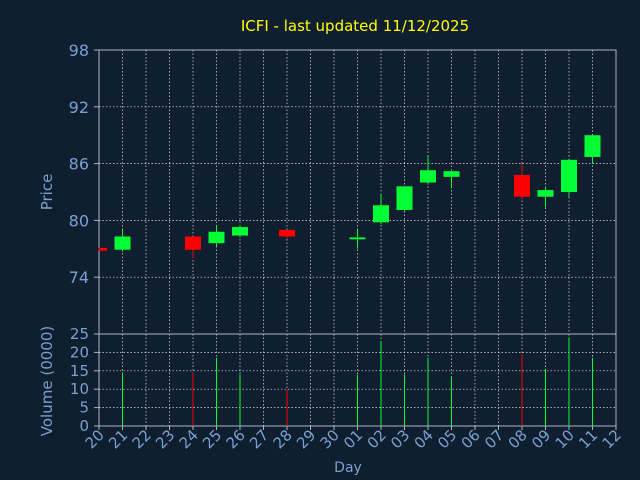 Image resolution: width=640 pixels, height=480 pixels. I want to click on x-tick-label: 07, so click(494, 439).